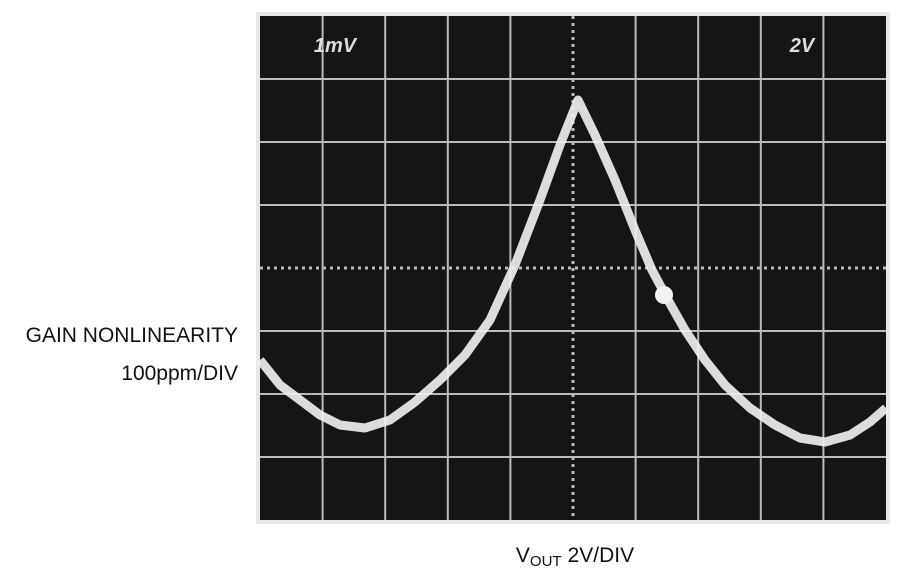 The height and width of the screenshot is (583, 900). I want to click on x-label-subscript: OUT, so click(546, 561).